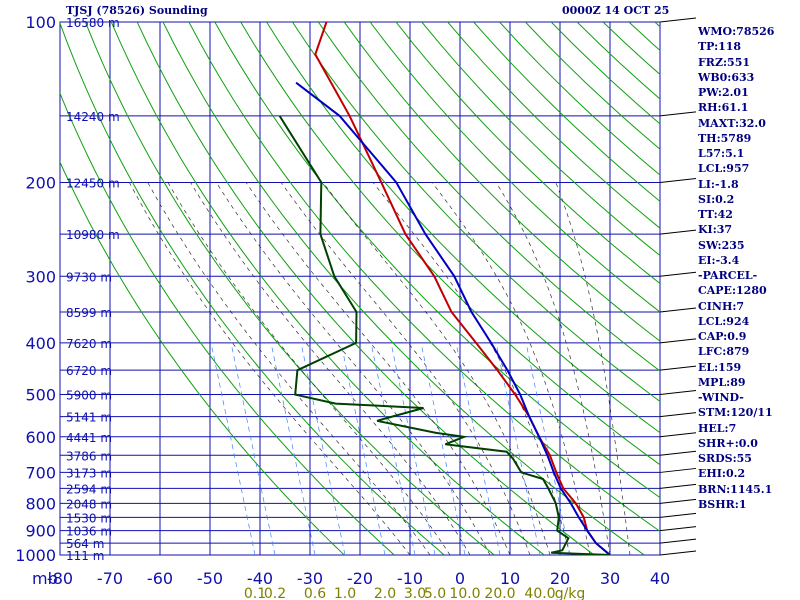 Image resolution: width=800 pixels, height=600 pixels. Describe the element at coordinates (45, 578) in the screenshot. I see `y-axis-unit-label: mb` at that location.